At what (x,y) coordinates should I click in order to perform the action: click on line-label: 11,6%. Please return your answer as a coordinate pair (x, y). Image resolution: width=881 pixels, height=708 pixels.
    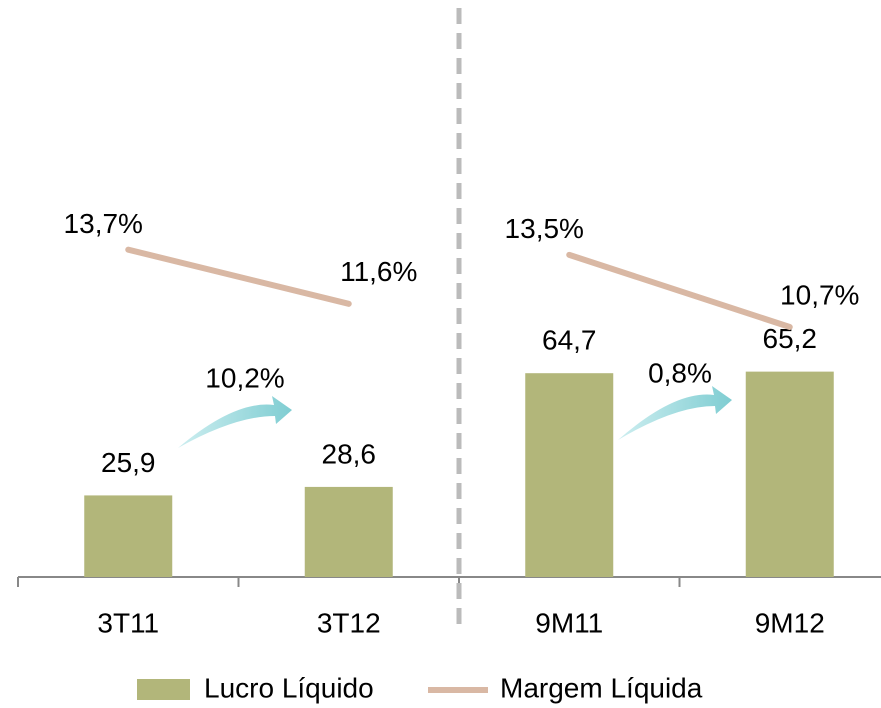
    Looking at the image, I should click on (378, 271).